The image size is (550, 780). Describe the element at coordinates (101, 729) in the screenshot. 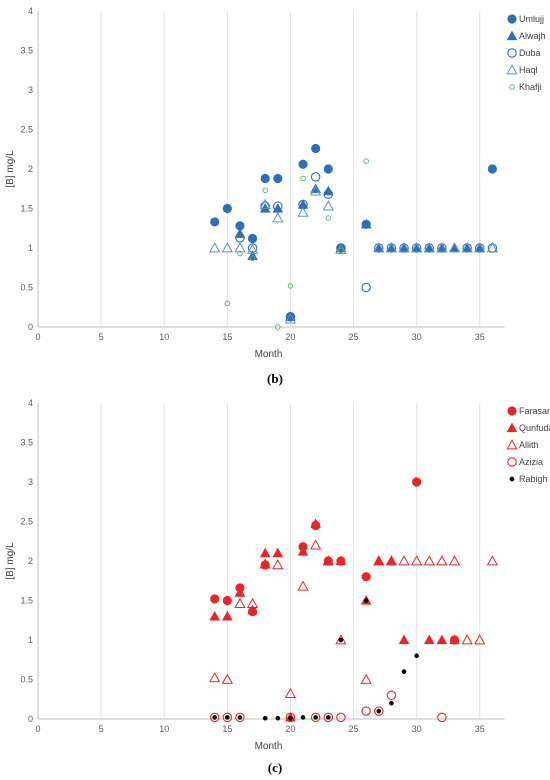

I see `x-tick-label: 5` at that location.